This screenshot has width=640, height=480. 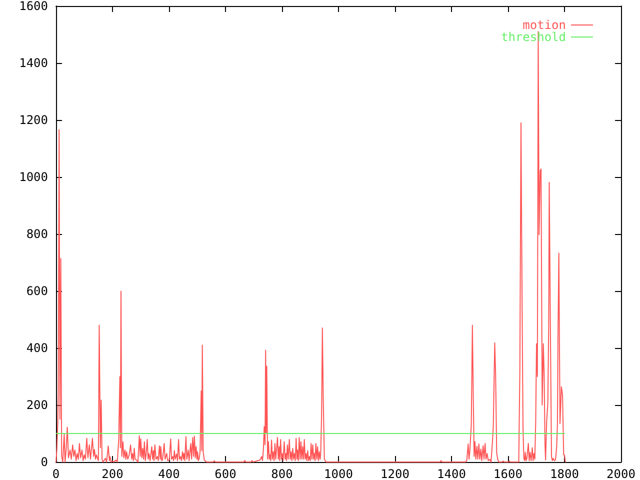 What do you see at coordinates (169, 473) in the screenshot?
I see `x-tick-label: 400` at bounding box center [169, 473].